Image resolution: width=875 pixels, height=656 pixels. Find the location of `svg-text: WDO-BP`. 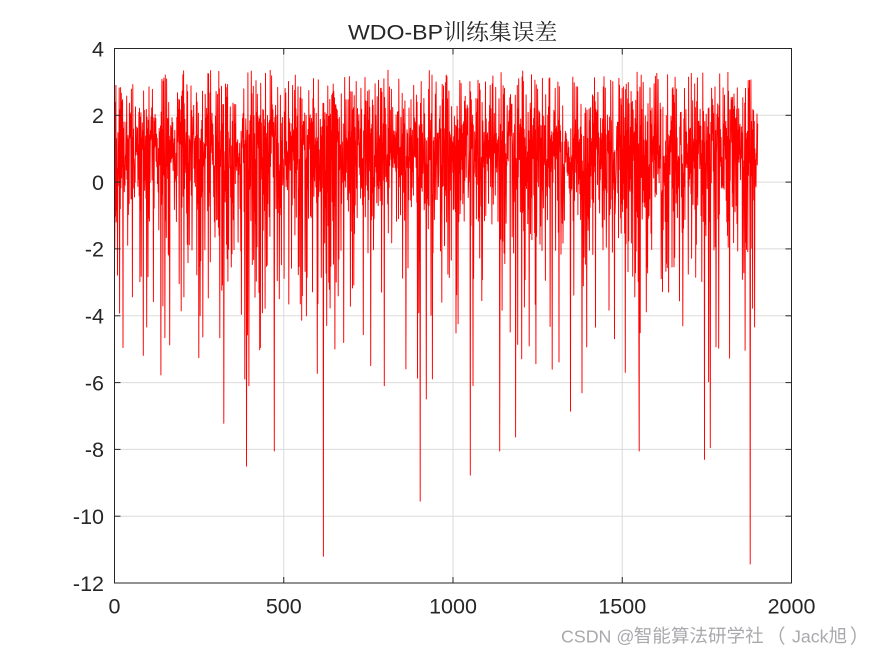

svg-text: WDO-BP is located at coordinates (395, 33).